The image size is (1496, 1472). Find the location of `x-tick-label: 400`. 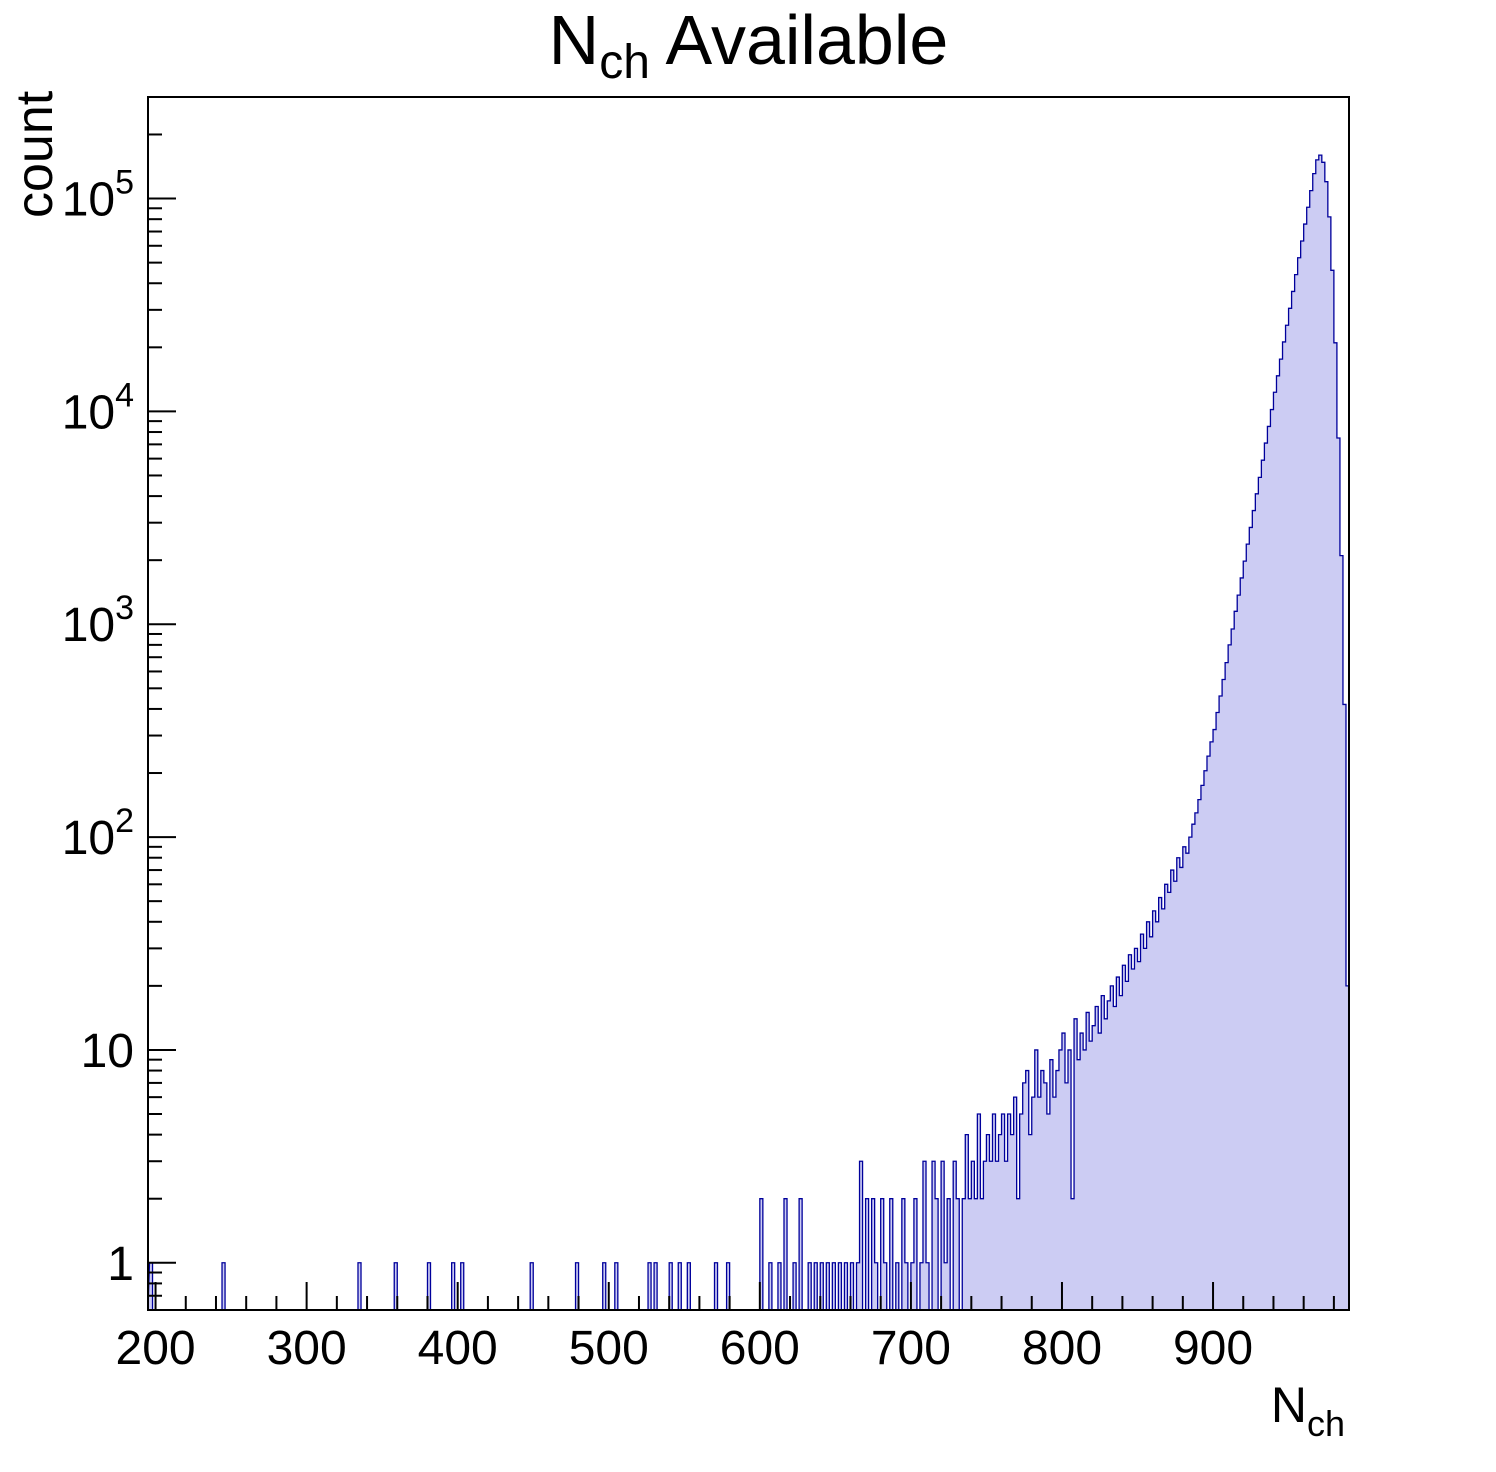

x-tick-label: 400 is located at coordinates (458, 1348).